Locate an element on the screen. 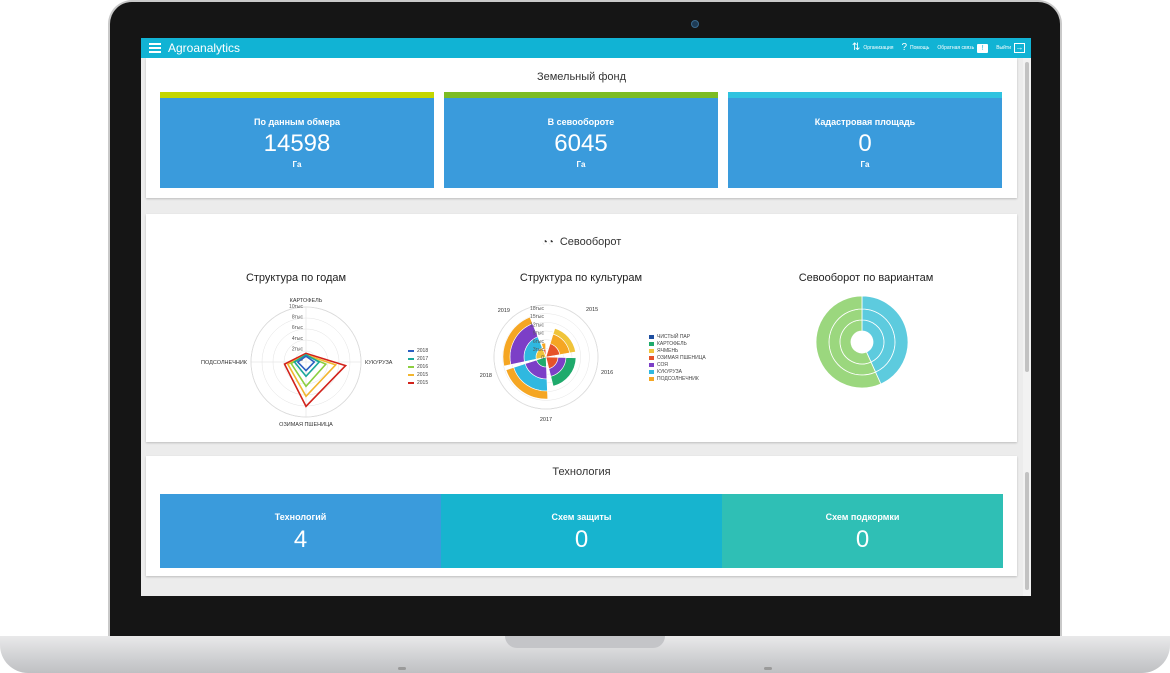 This screenshot has height=673, width=1170. polar-tick-label: 15тыс is located at coordinates (537, 317).